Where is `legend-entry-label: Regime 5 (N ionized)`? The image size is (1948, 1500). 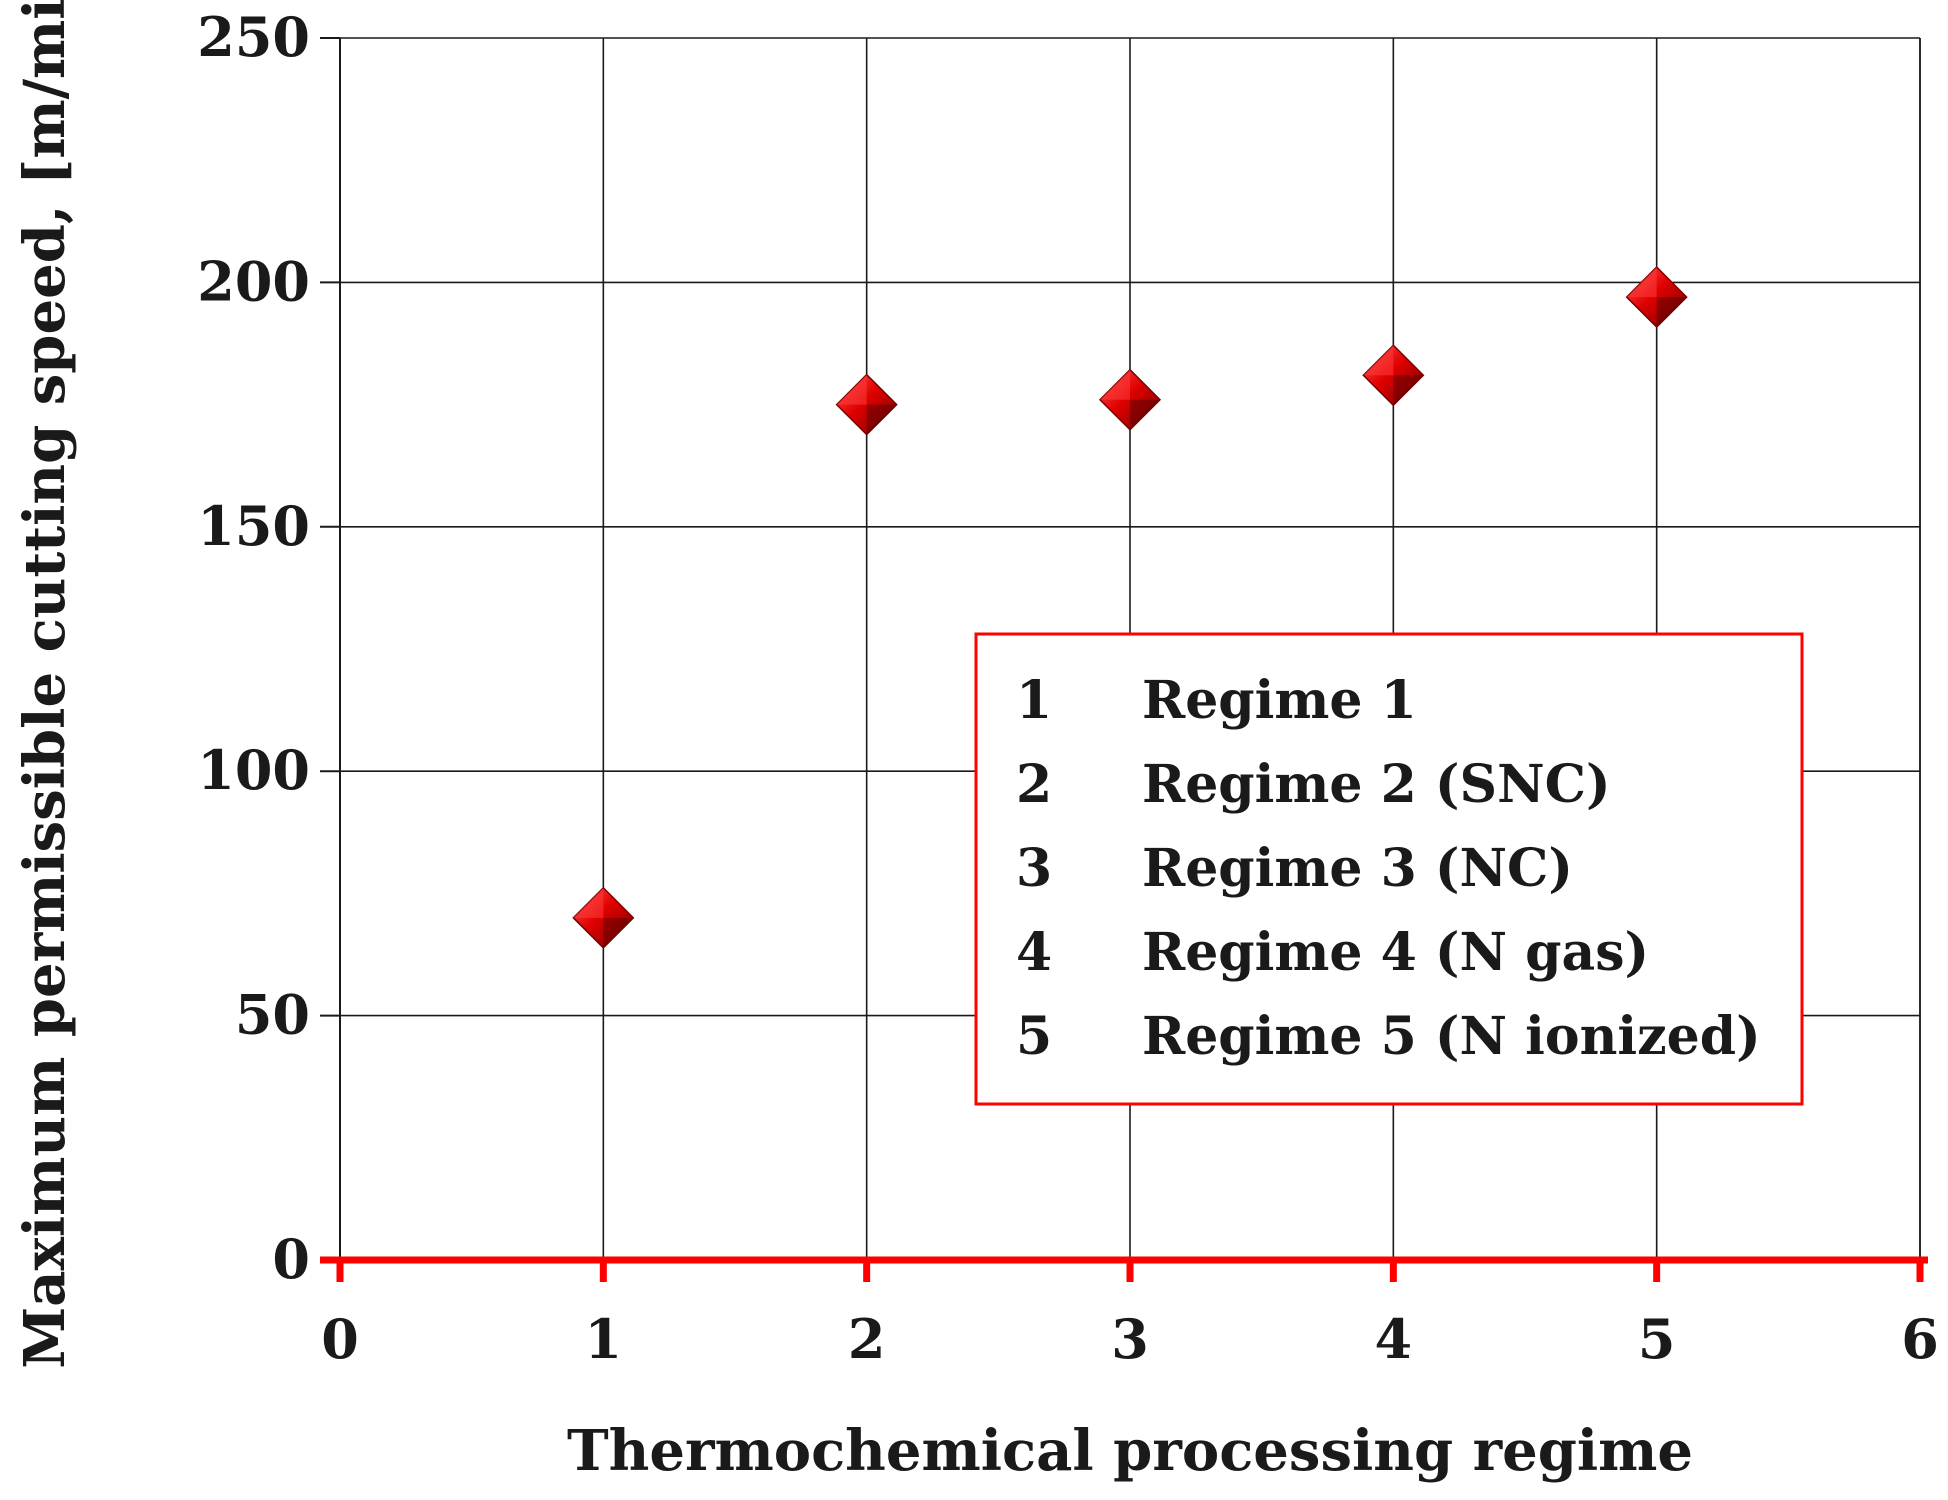 legend-entry-label: Regime 5 (N ionized) is located at coordinates (1451, 1036).